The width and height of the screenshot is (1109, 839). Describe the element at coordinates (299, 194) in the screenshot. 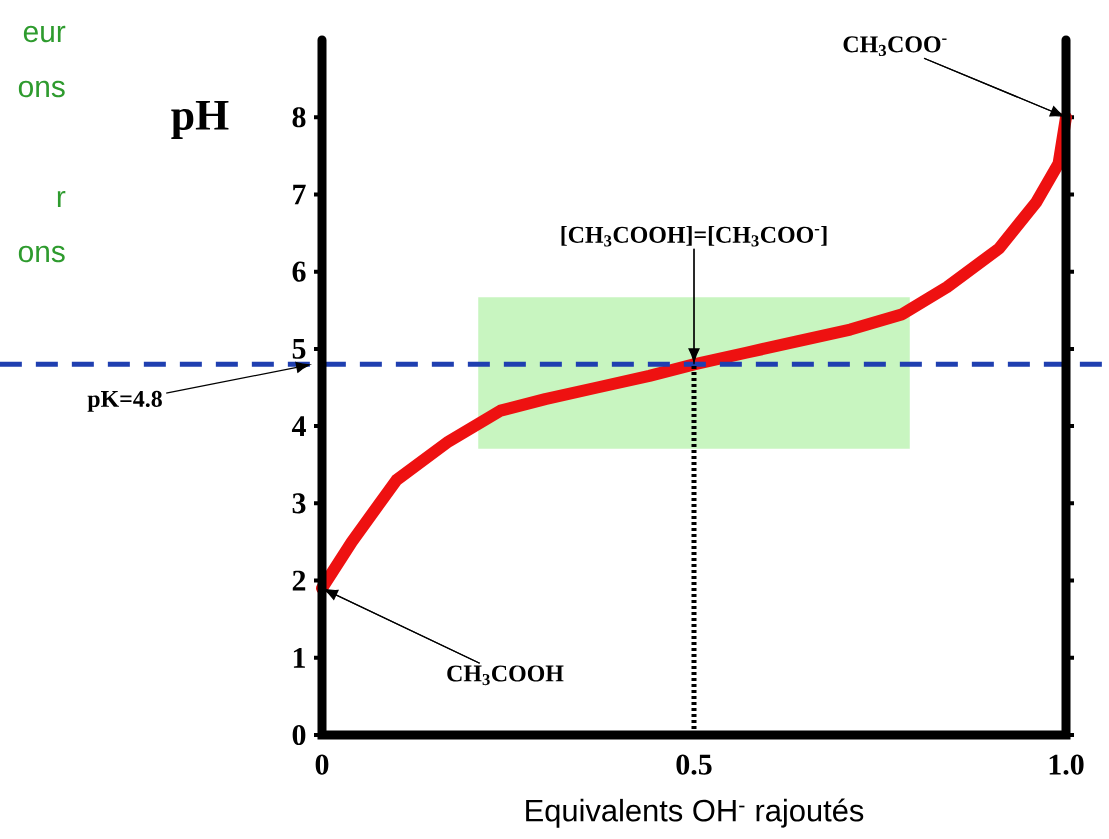

I see `y-tick-label: 7` at that location.